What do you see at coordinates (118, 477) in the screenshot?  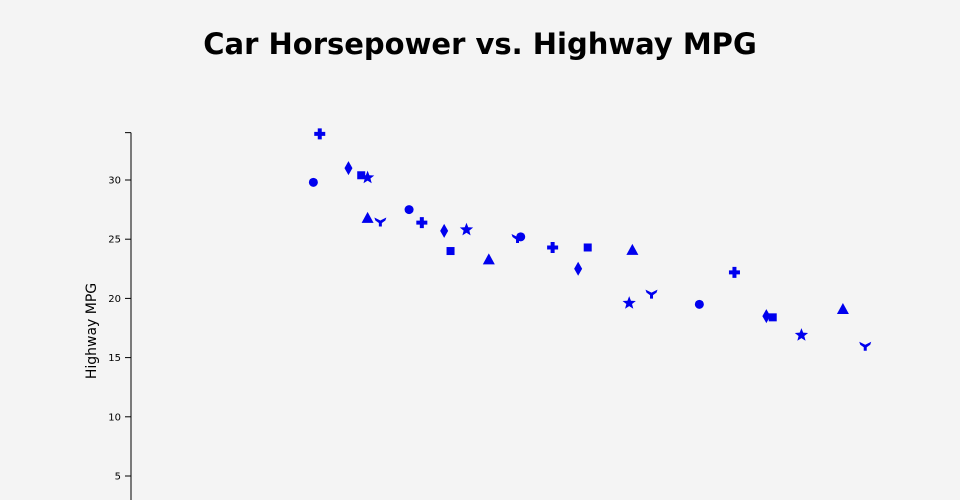 I see `y-tick-label: 5` at bounding box center [118, 477].